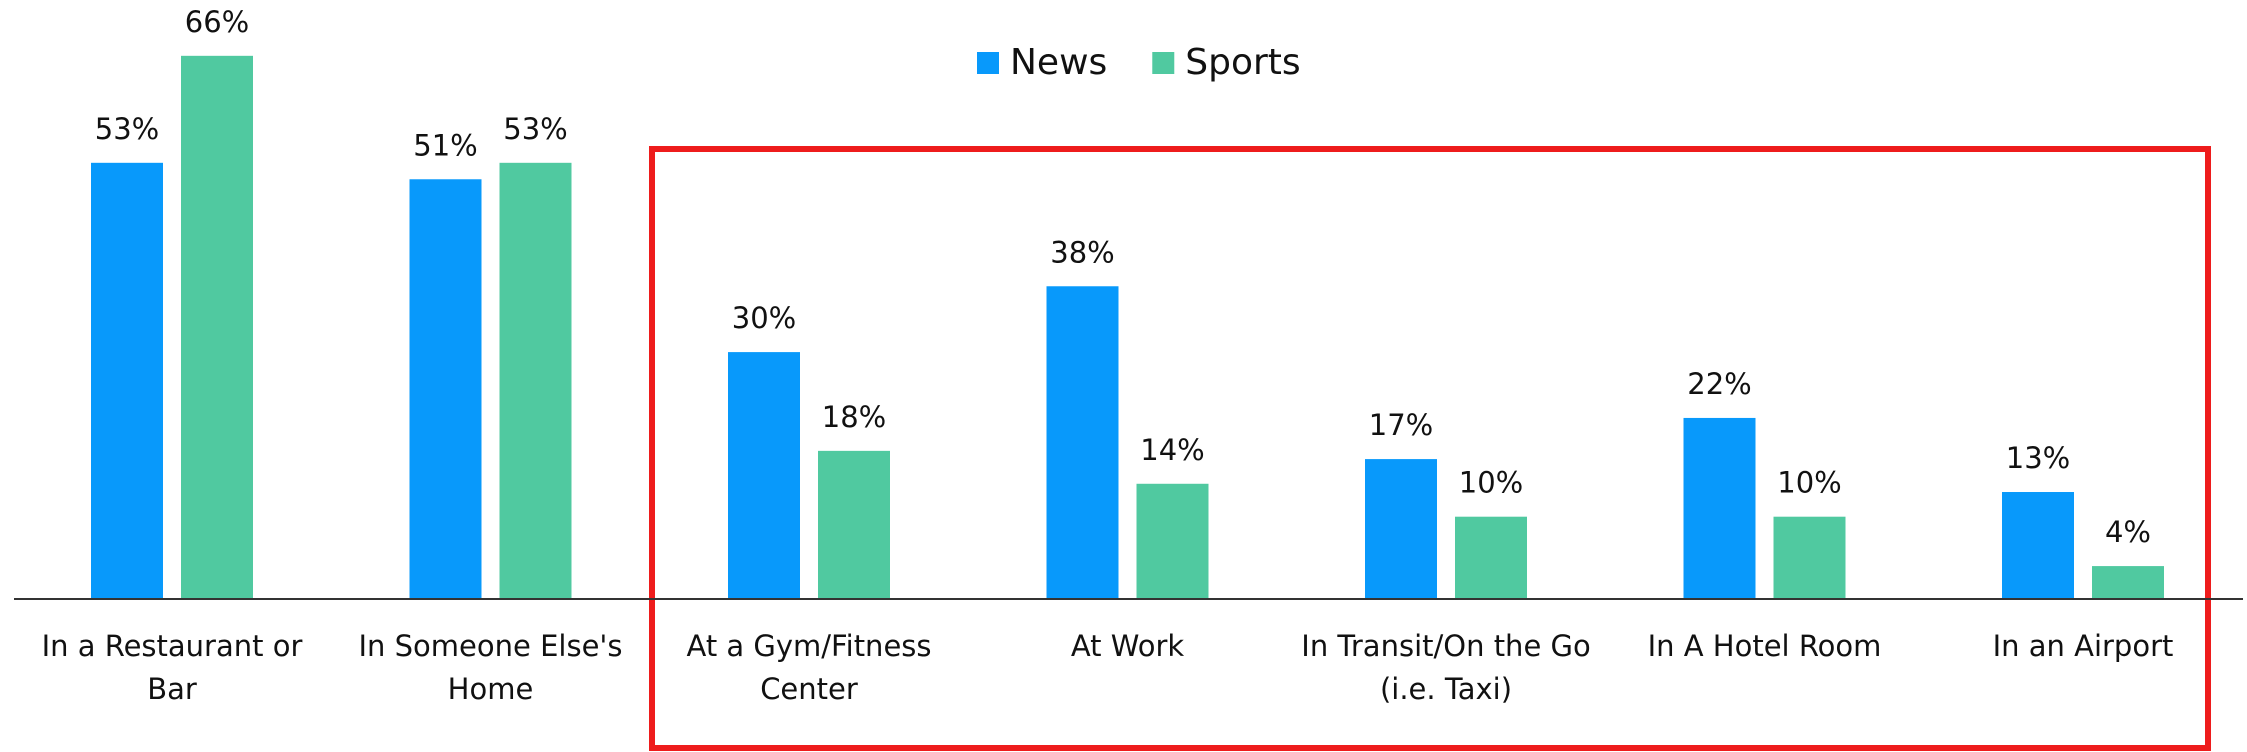 This screenshot has height=752, width=2247. What do you see at coordinates (1242, 62) in the screenshot?
I see `legend-label: Sports` at bounding box center [1242, 62].